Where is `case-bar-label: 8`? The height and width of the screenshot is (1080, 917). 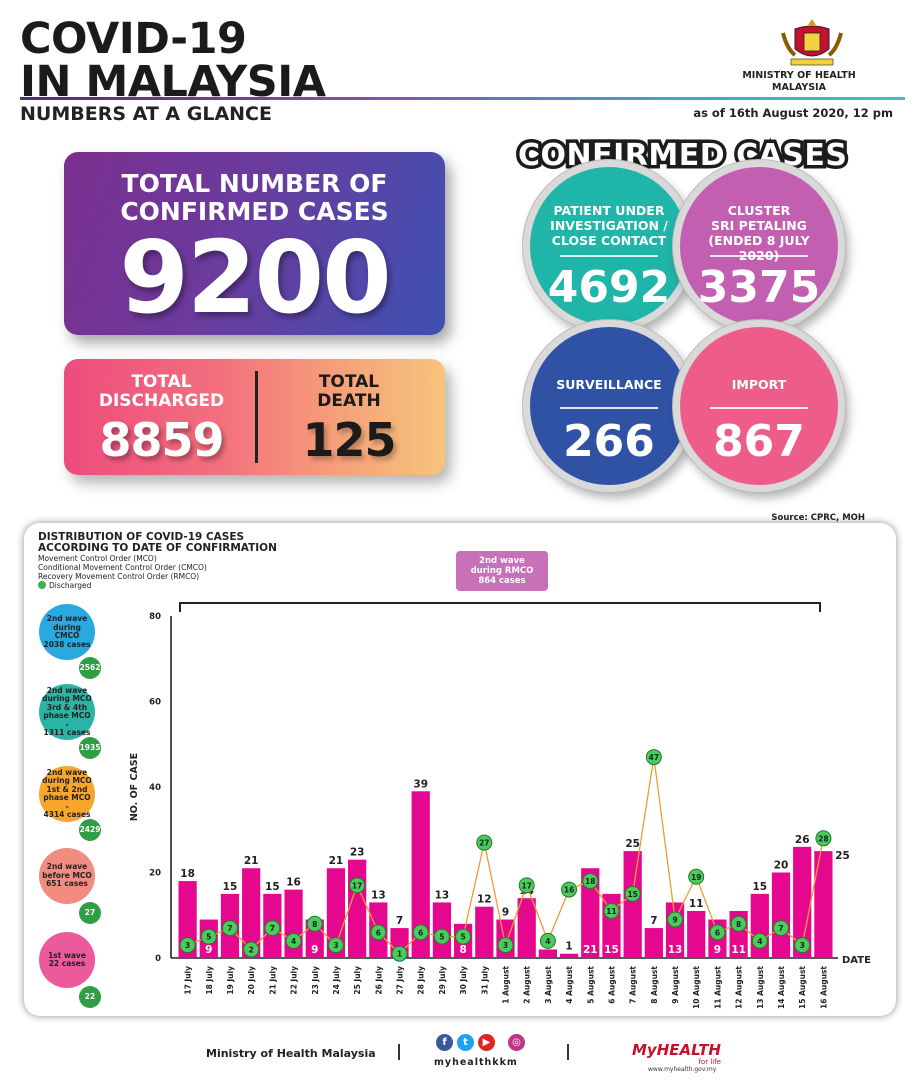 case-bar-label: 8 is located at coordinates (462, 950).